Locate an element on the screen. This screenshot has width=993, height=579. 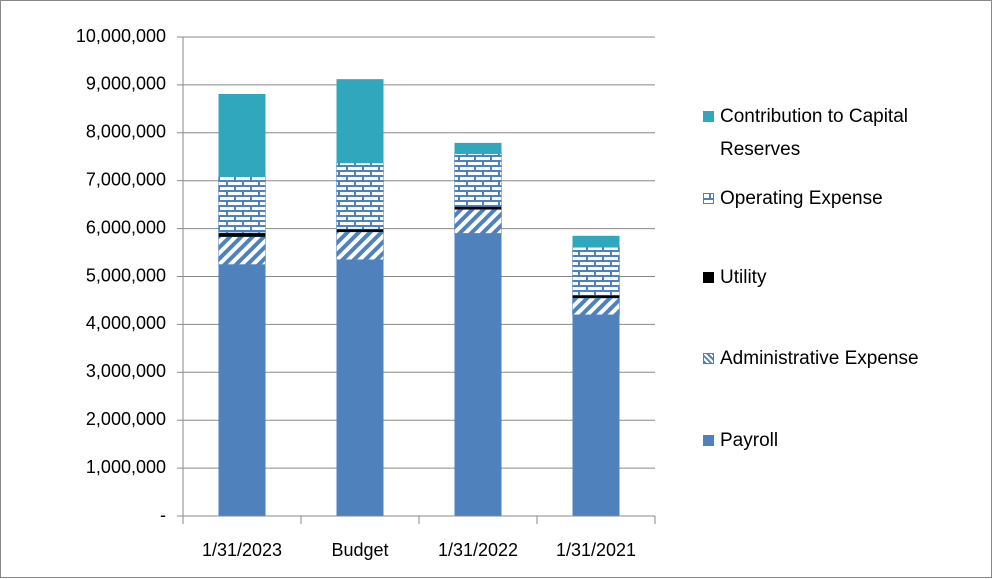
y-tick-label: 1,000,000 is located at coordinates (126, 467).